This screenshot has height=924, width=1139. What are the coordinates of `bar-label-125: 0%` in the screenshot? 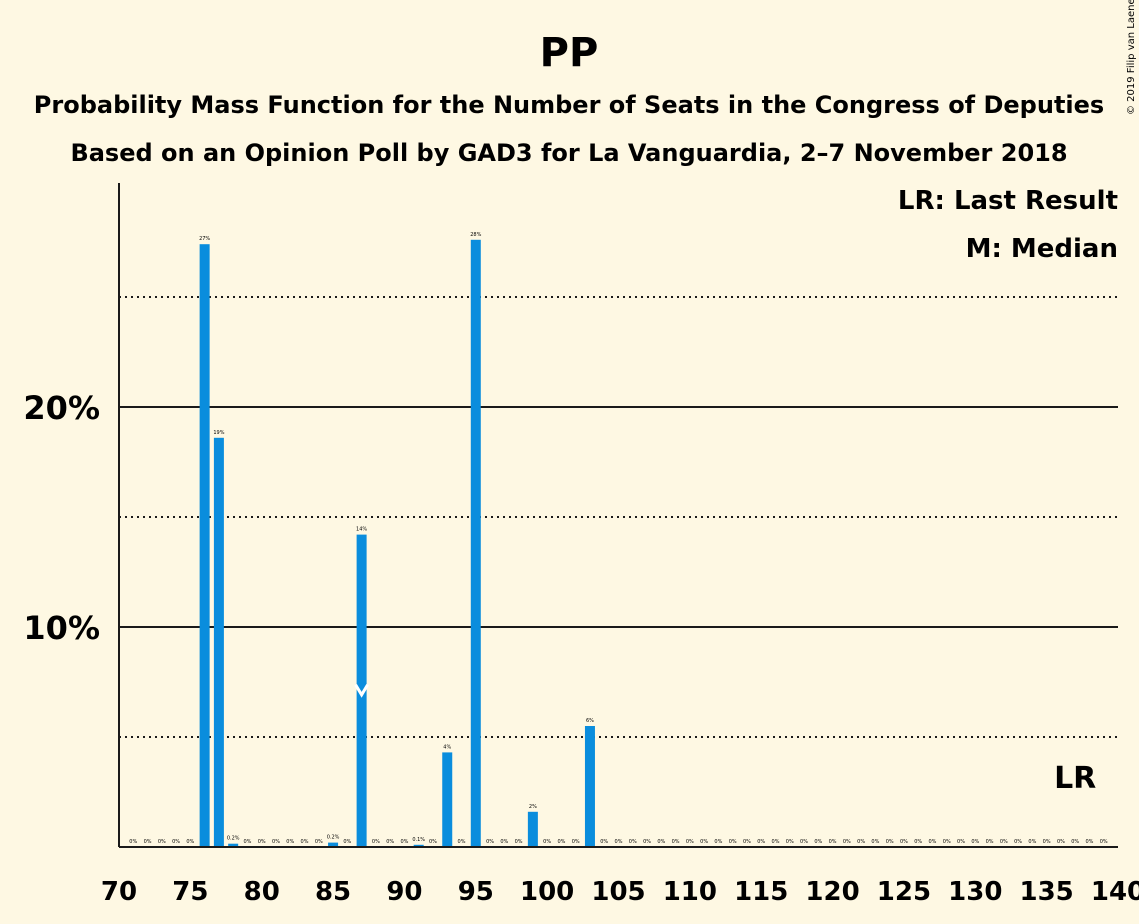 It's located at (904, 842).